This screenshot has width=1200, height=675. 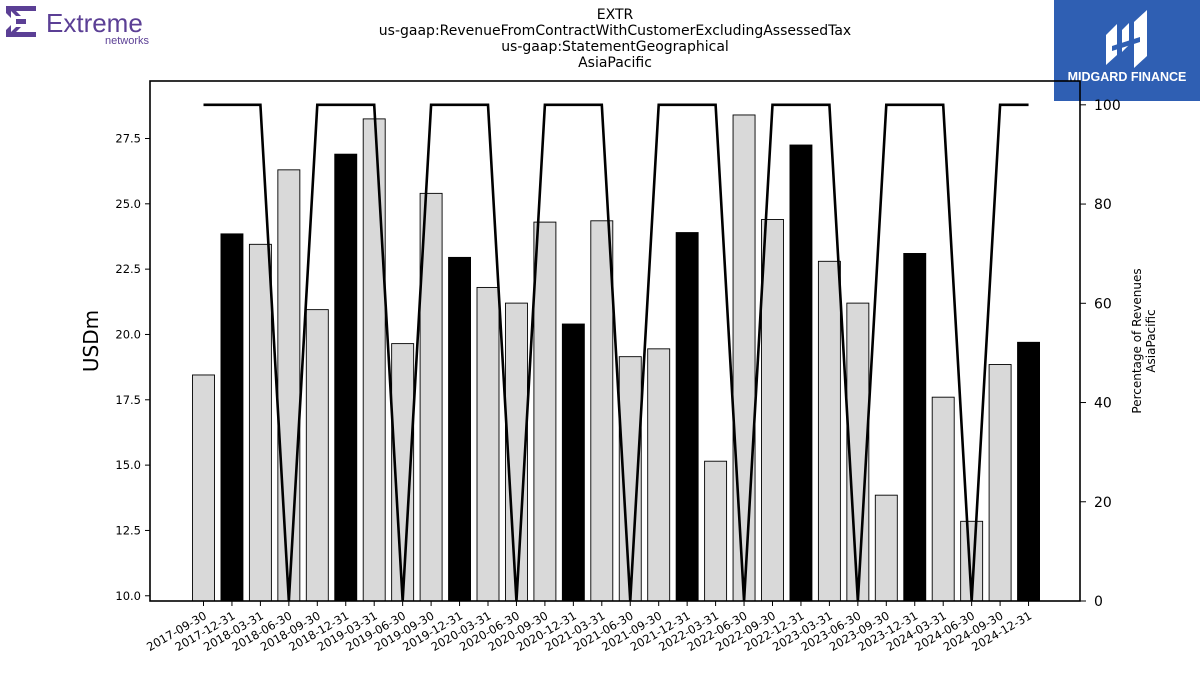 What do you see at coordinates (1103, 304) in the screenshot?
I see `y2-tick-label: 60` at bounding box center [1103, 304].